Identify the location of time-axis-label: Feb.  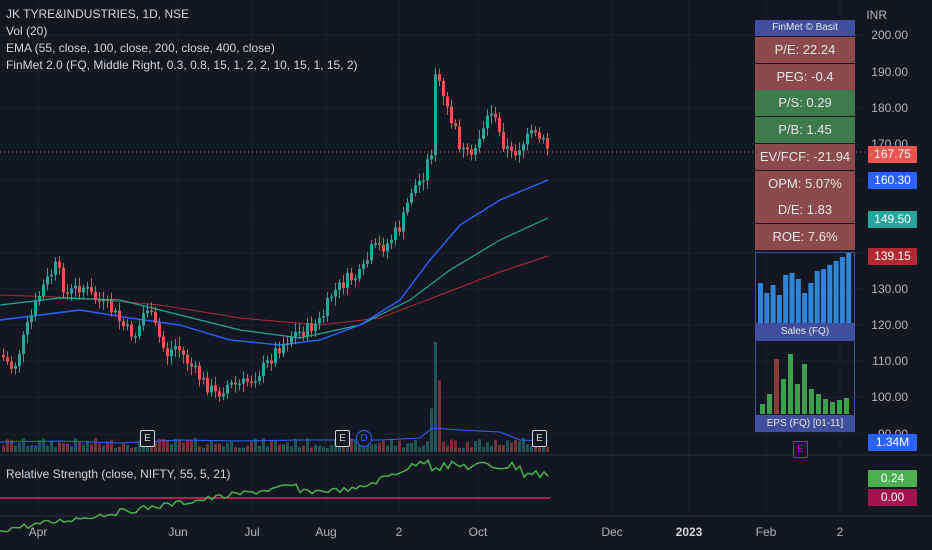
(766, 532).